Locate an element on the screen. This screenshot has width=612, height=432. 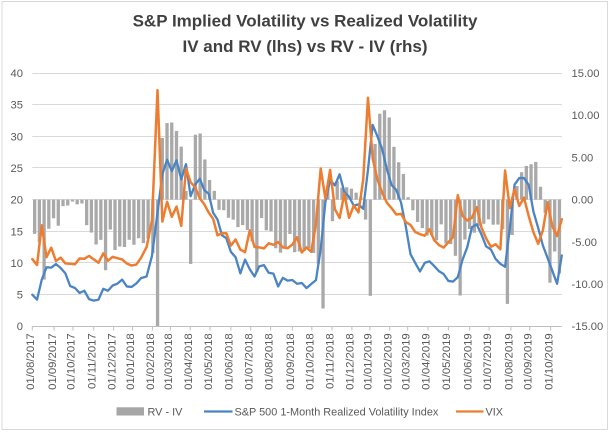
svg-text: 40 is located at coordinates (17, 74).